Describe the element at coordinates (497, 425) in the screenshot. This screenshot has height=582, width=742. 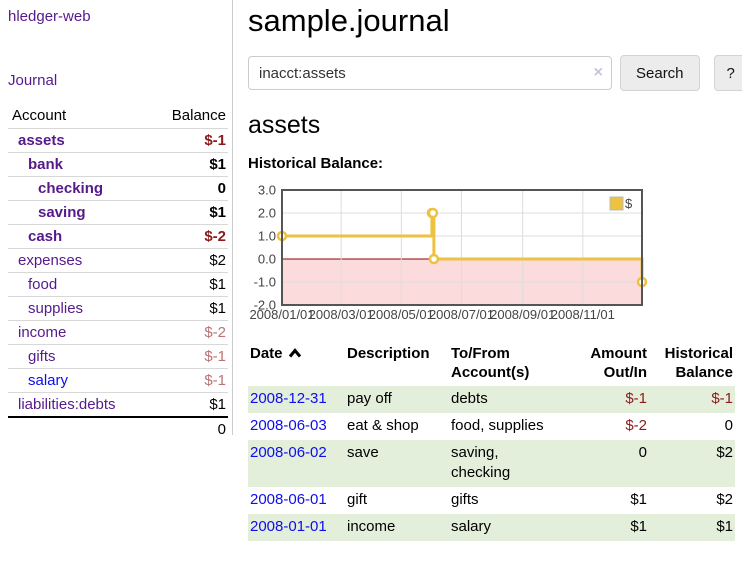
I see `transaction-accounts: food, supplies` at that location.